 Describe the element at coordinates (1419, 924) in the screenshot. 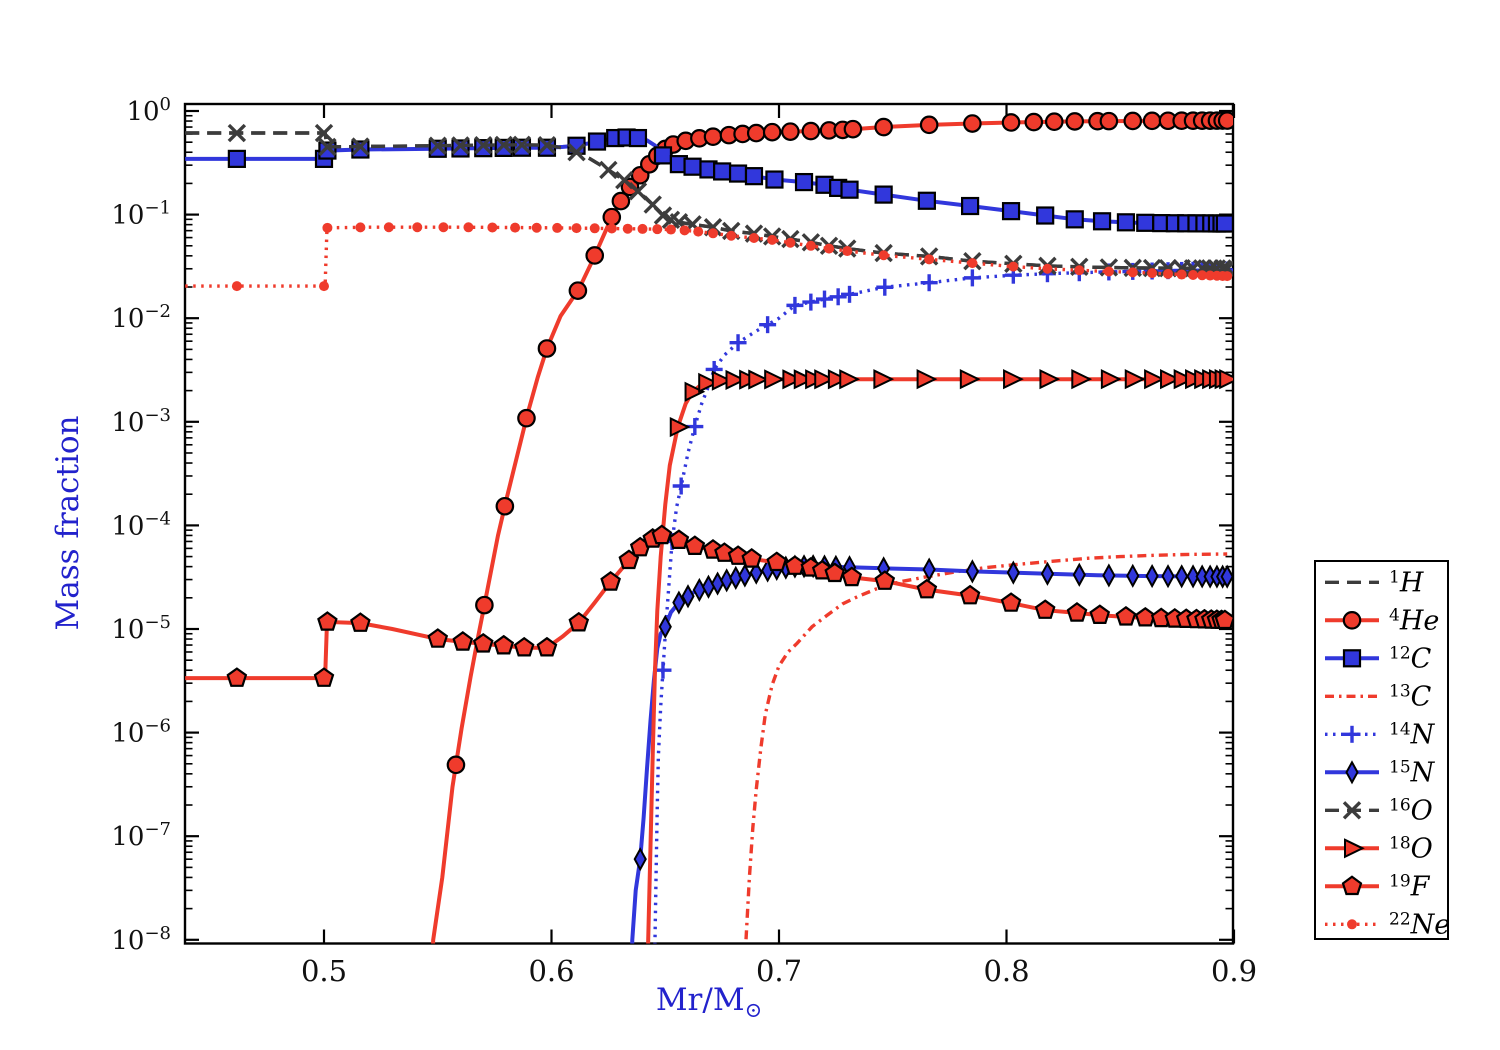

I see `legend-label-Ne22: 22Ne` at that location.